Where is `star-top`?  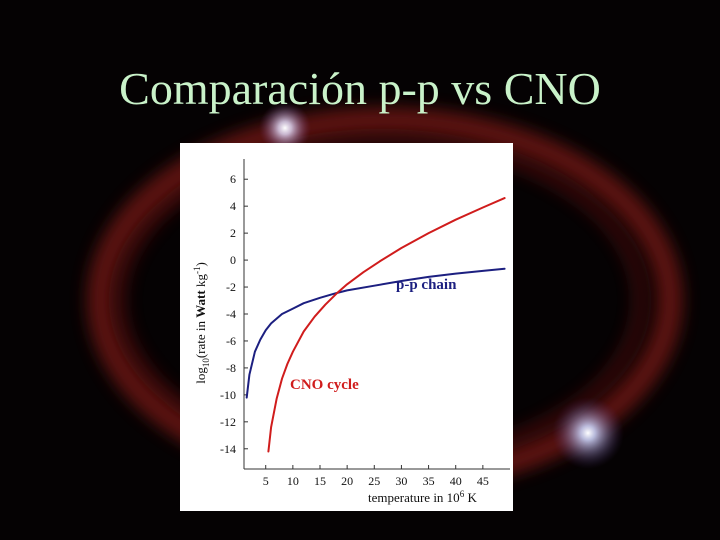 star-top is located at coordinates (285, 128).